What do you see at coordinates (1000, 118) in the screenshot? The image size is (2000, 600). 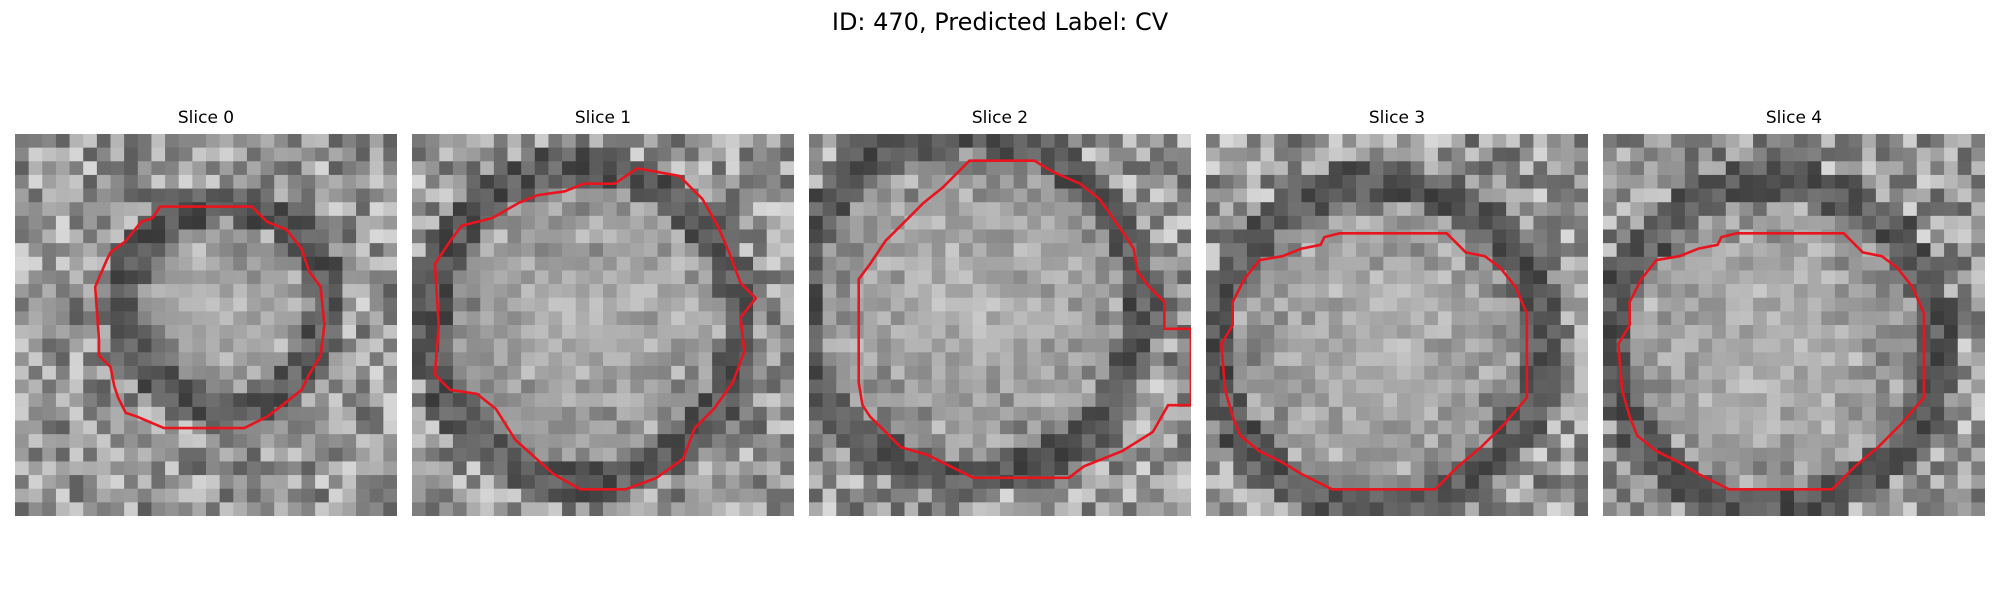 I see `slice-title: Slice 2` at bounding box center [1000, 118].